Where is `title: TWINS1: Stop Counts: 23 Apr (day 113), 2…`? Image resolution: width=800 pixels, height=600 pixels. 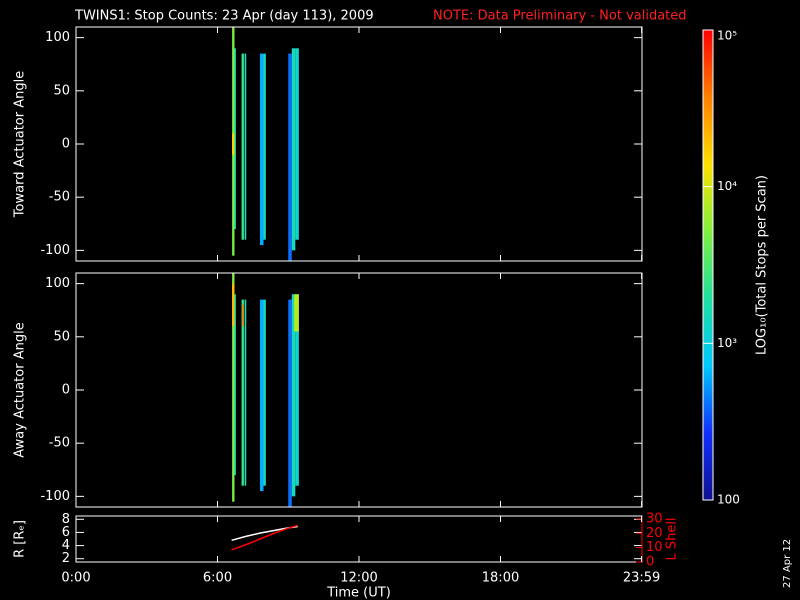 title: TWINS1: Stop Counts: 23 Apr (day 113), 2… is located at coordinates (224, 16).